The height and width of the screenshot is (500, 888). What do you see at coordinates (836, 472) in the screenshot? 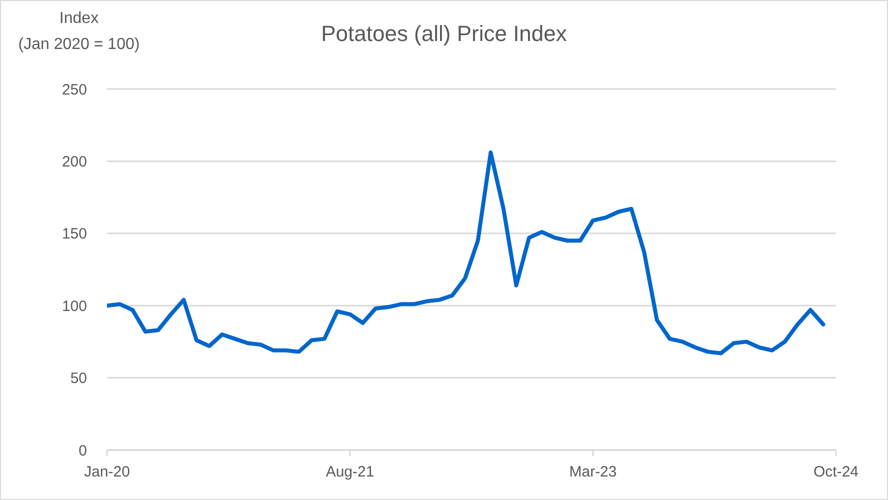
I see `x-tick-label: Oct-24` at bounding box center [836, 472].